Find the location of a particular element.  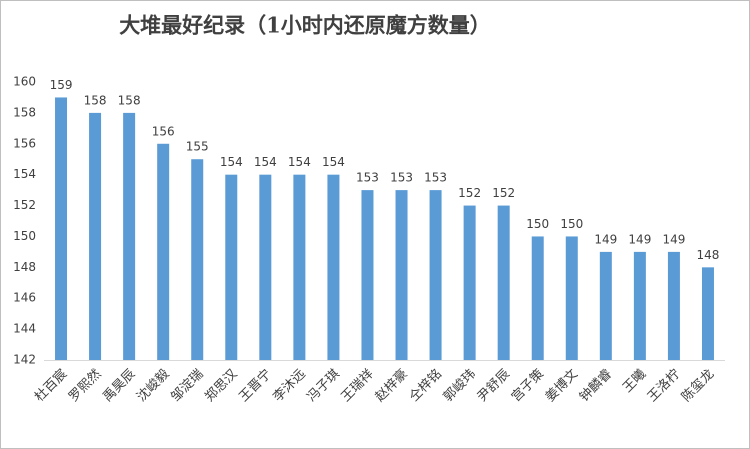

data-label: 159 is located at coordinates (61, 85).